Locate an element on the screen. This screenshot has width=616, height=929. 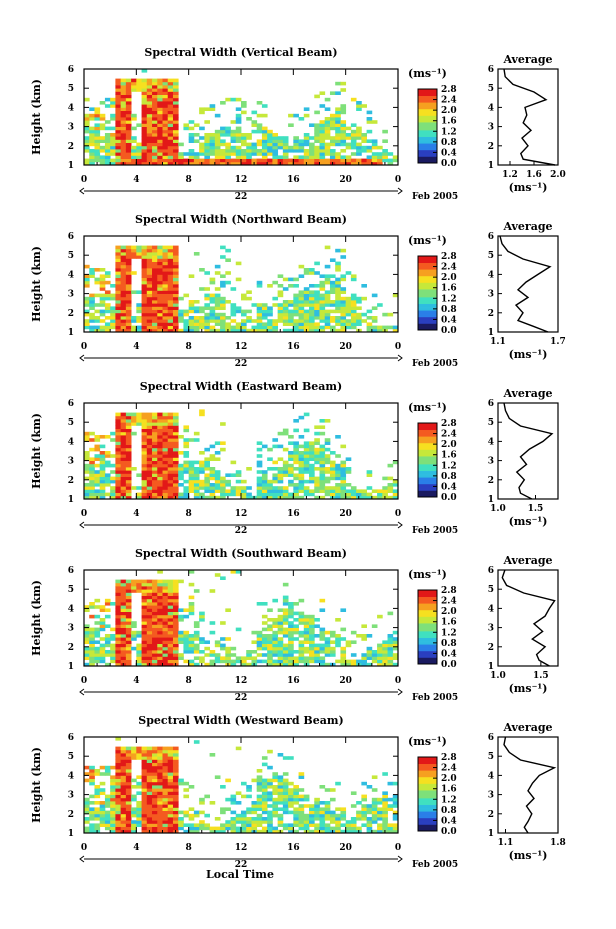
y-tick-label: 5 is located at coordinates (71, 423).